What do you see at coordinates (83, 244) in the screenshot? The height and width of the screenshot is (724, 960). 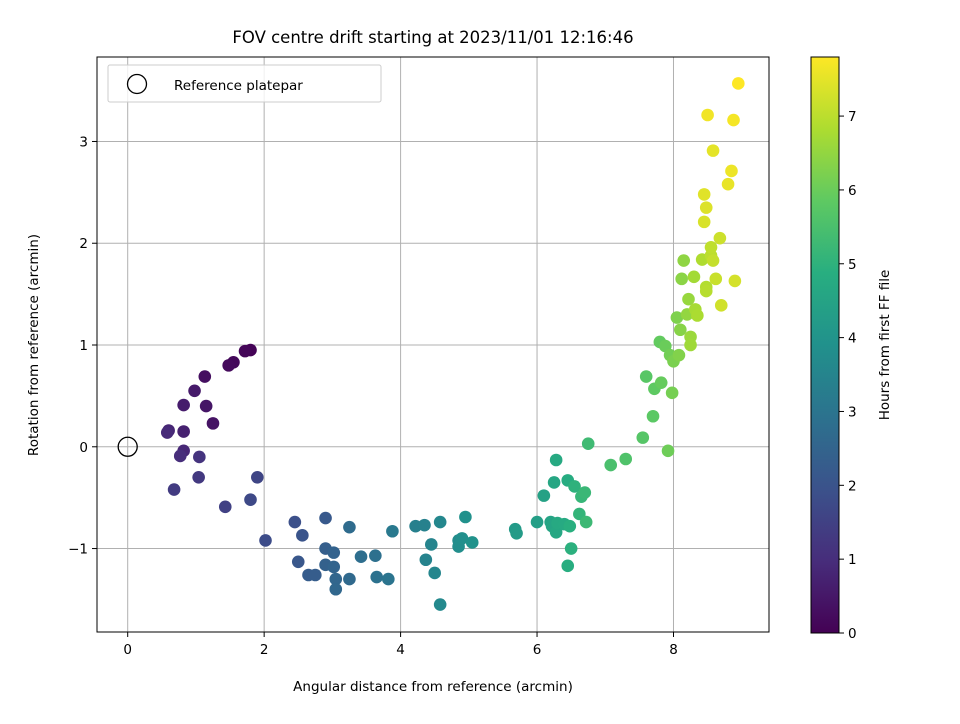 I see `y-tick-label: 2` at bounding box center [83, 244].